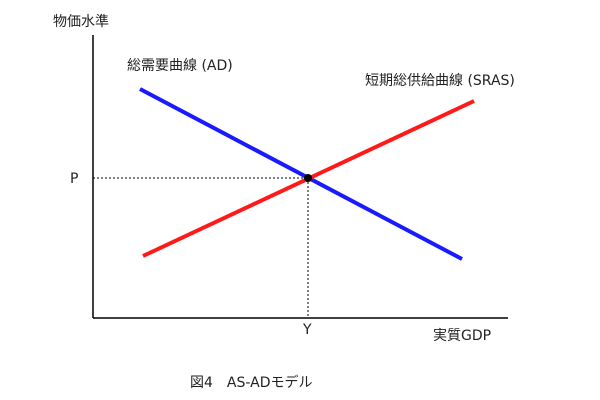 The image size is (600, 400). I want to click on ad-curve-label: 総需要曲線 (AD), so click(180, 66).